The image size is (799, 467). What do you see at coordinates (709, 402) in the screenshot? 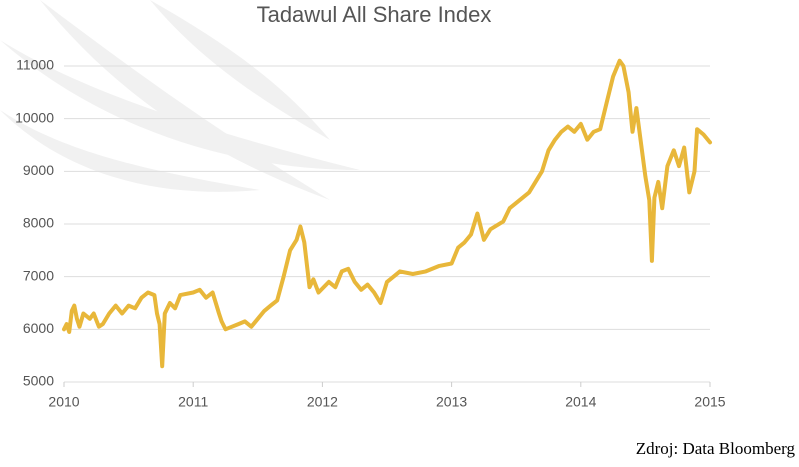
I see `x-tick-label: 2015` at bounding box center [709, 402].